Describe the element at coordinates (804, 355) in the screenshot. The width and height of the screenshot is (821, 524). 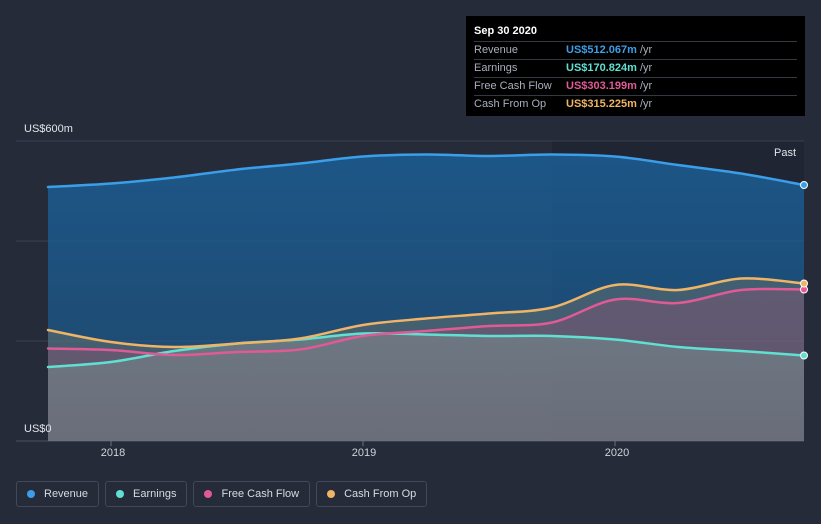
I see `endpoint-earnings` at that location.